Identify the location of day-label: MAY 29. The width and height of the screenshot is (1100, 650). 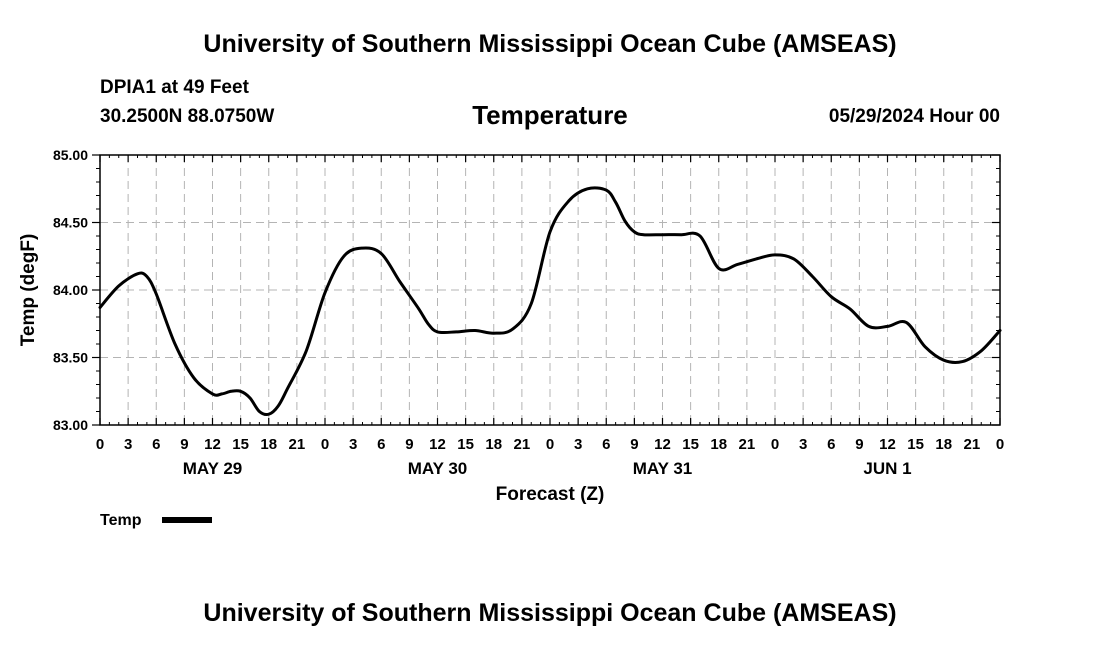
(213, 468).